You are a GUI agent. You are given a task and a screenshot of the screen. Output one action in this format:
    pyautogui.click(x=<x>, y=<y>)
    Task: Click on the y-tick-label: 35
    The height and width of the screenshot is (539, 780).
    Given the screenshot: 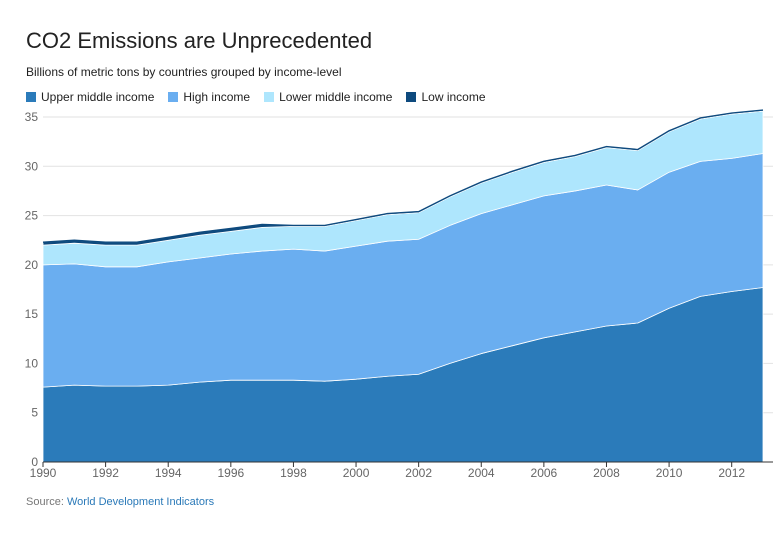 What is the action you would take?
    pyautogui.click(x=32, y=117)
    